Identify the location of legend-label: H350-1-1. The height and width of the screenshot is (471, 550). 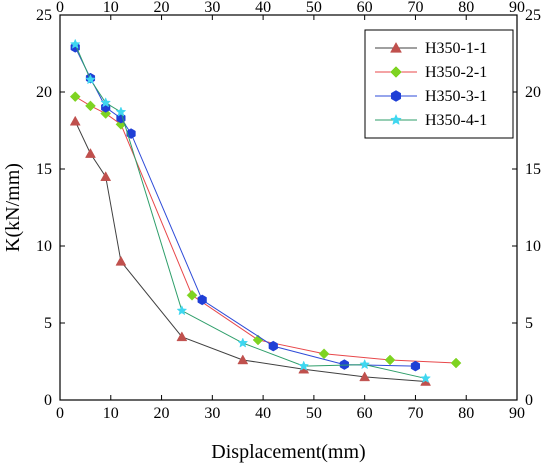
(456, 48).